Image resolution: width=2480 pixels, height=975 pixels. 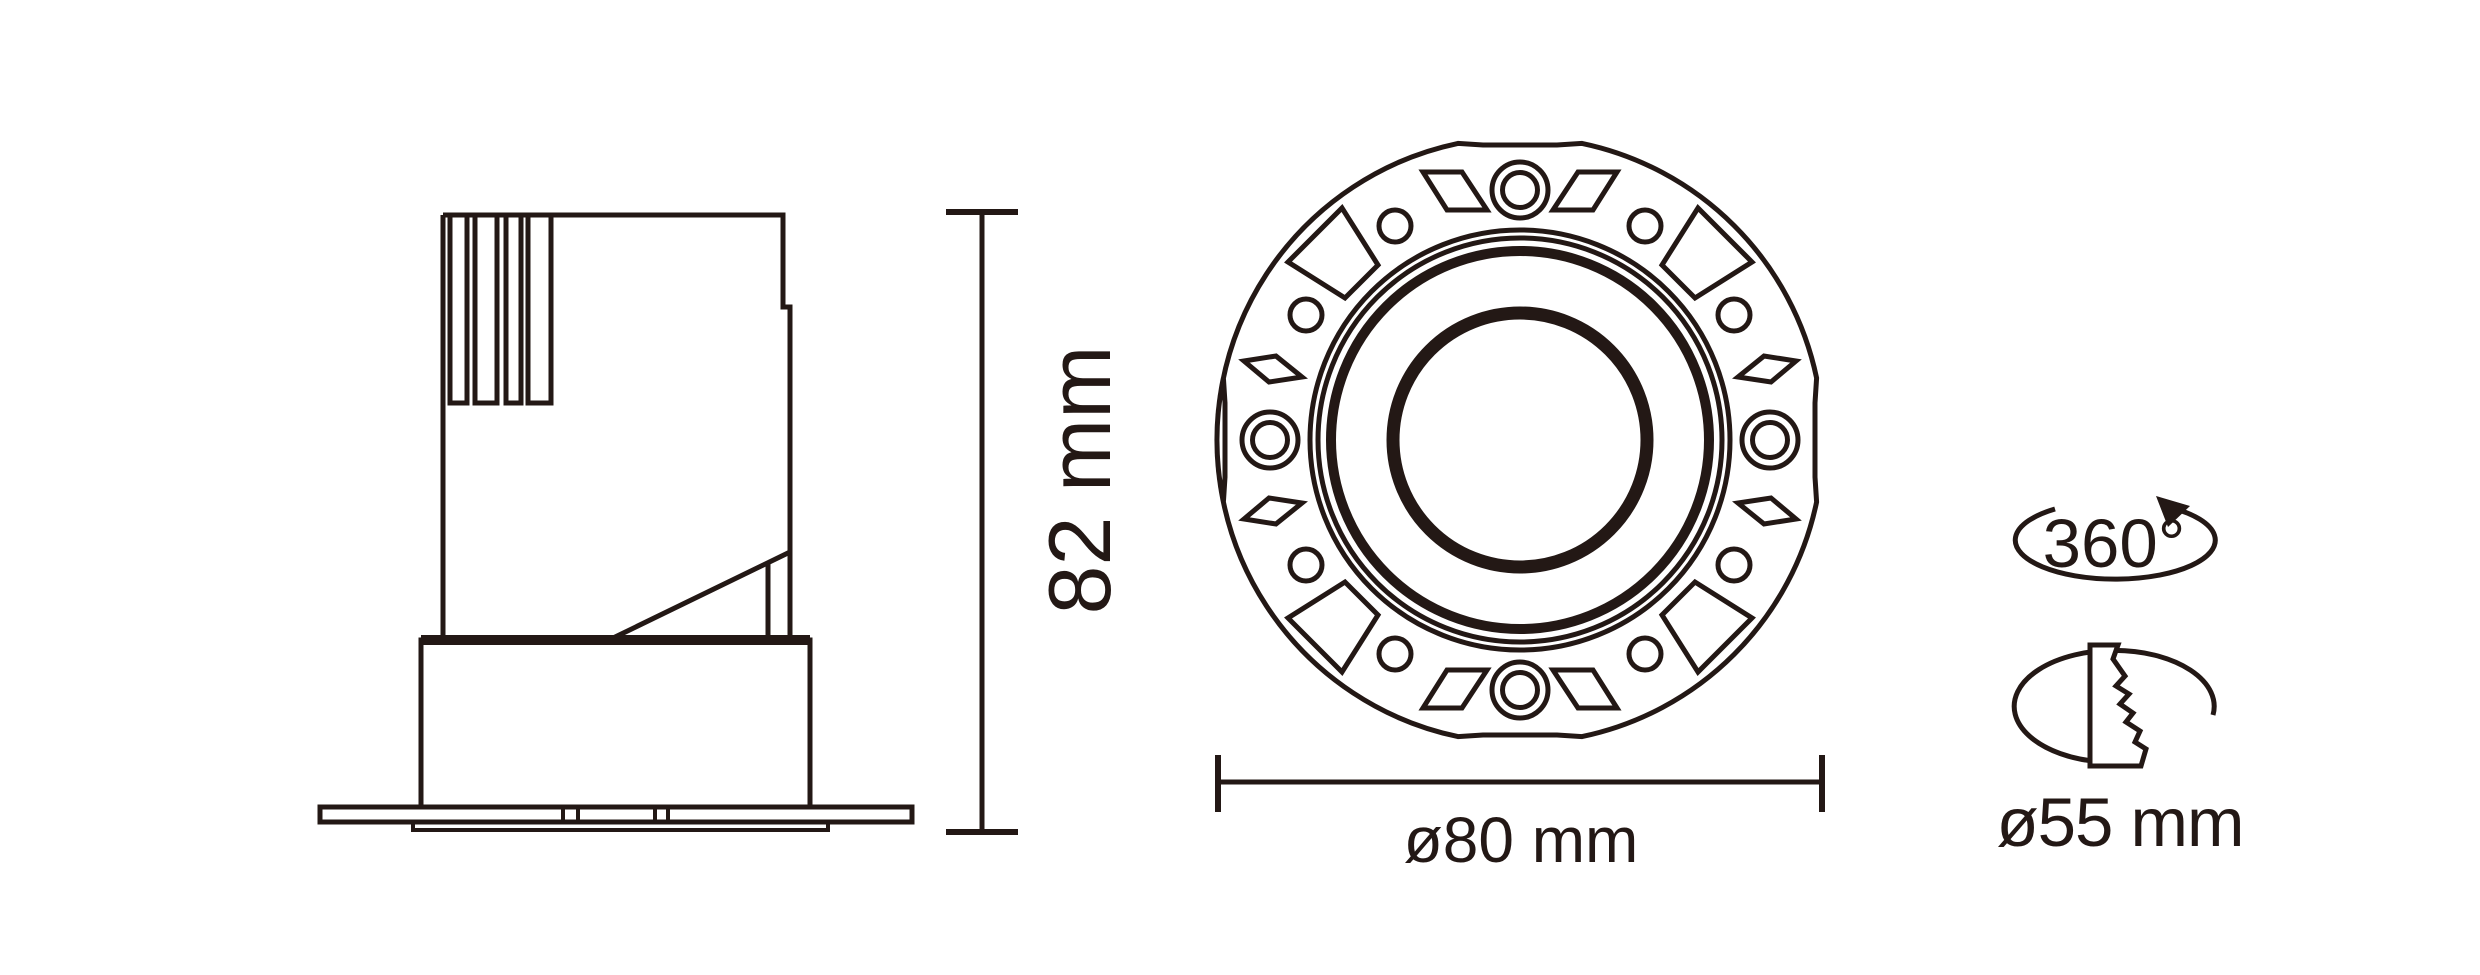 I want to click on rotation-360-icon: 360°, so click(x=2115, y=539).